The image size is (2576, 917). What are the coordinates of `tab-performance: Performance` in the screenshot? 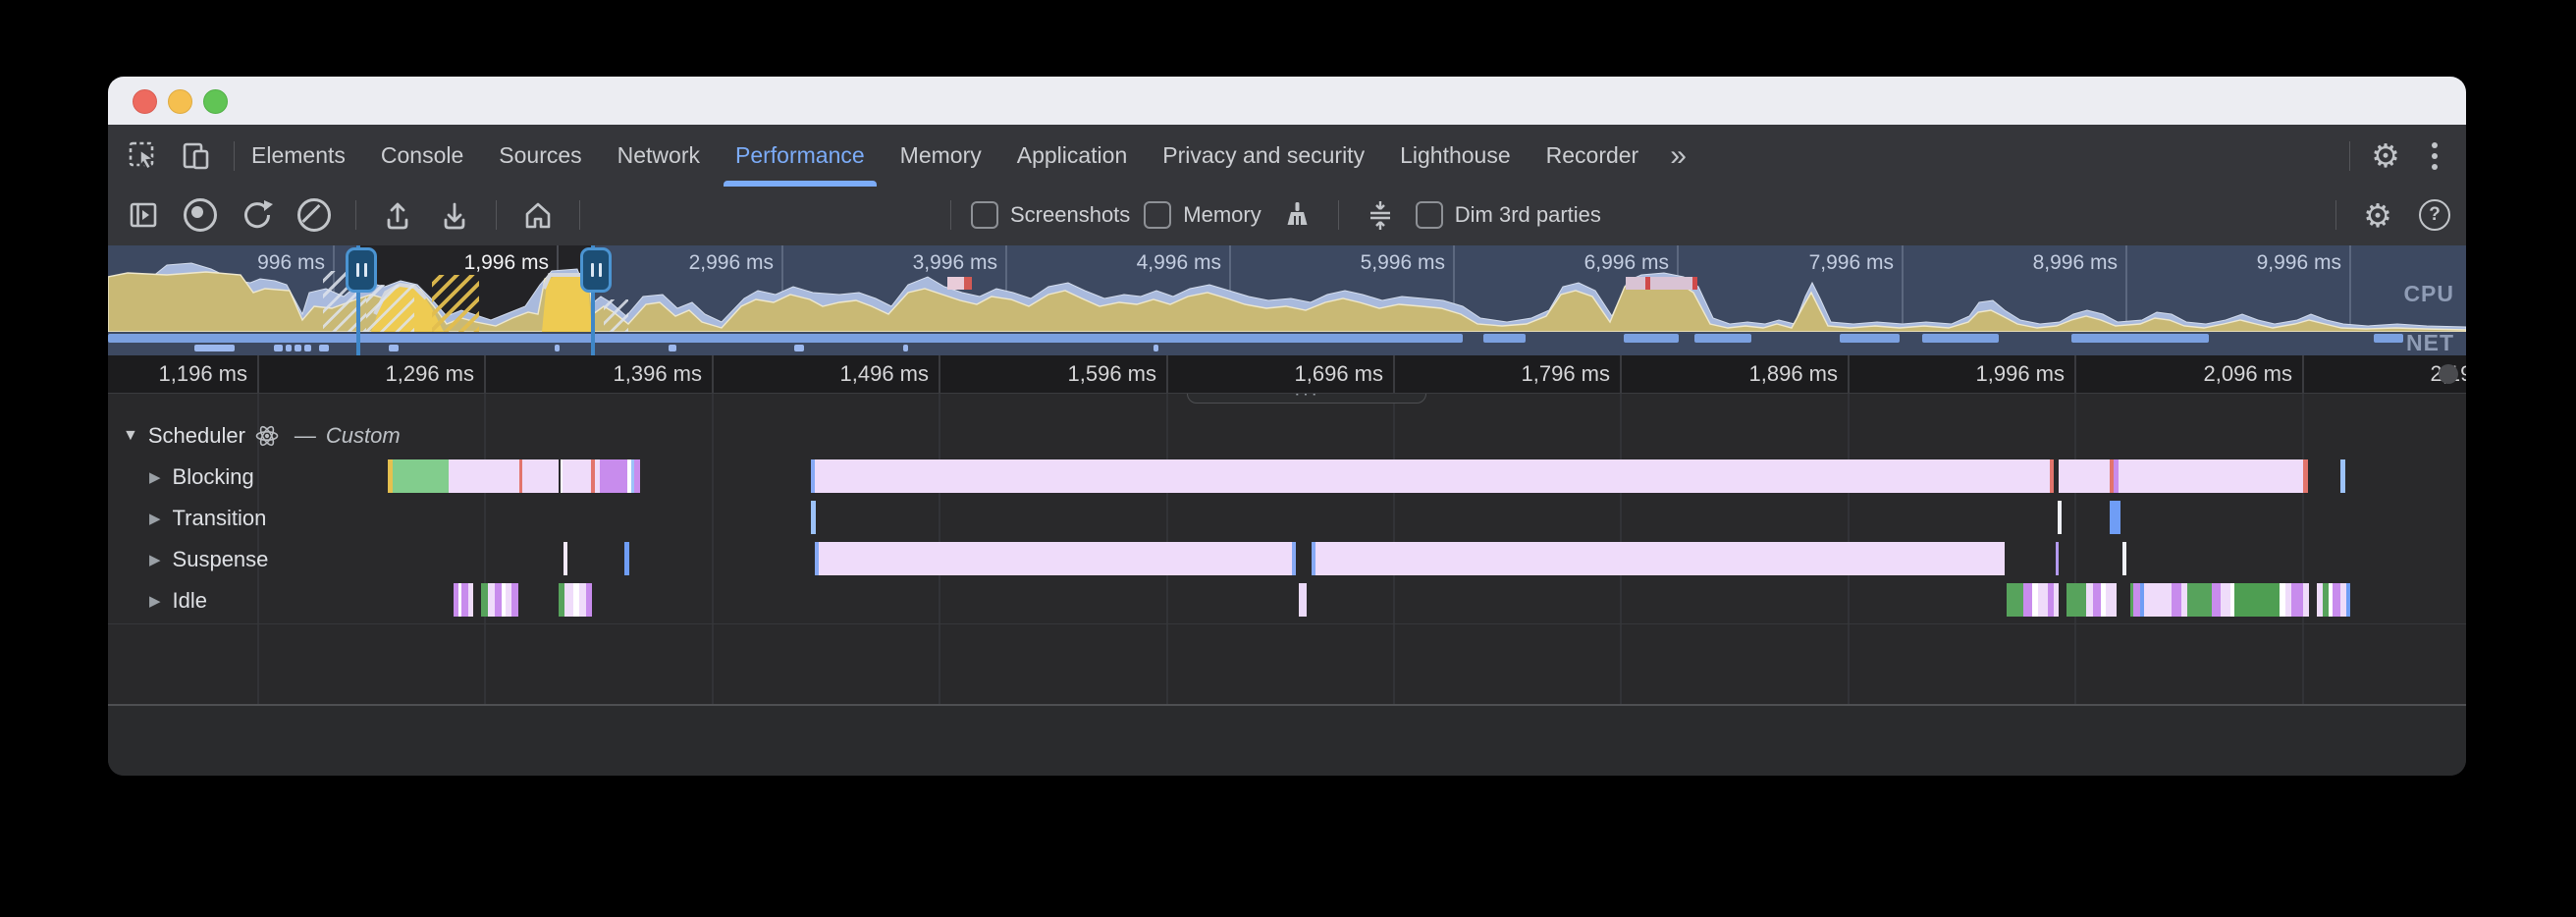 It's located at (800, 156).